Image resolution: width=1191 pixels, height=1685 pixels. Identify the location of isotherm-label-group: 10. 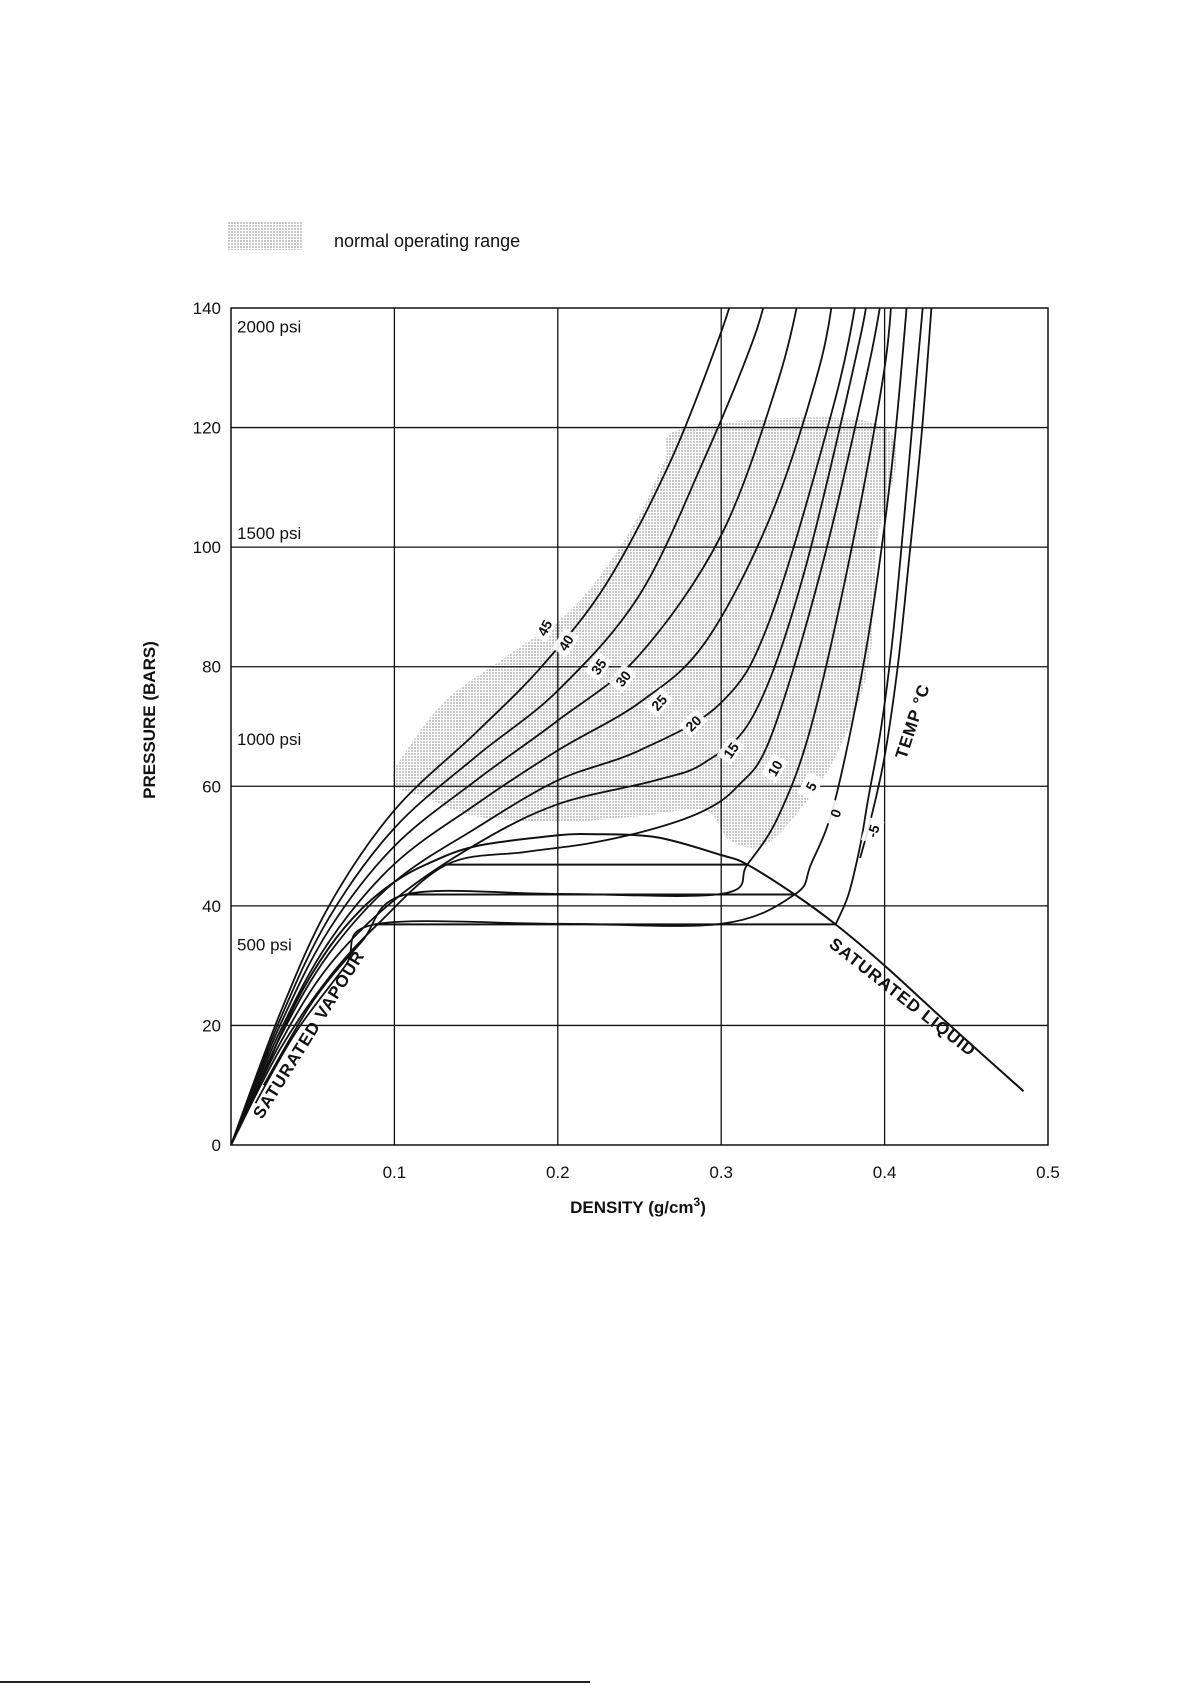
(775, 768).